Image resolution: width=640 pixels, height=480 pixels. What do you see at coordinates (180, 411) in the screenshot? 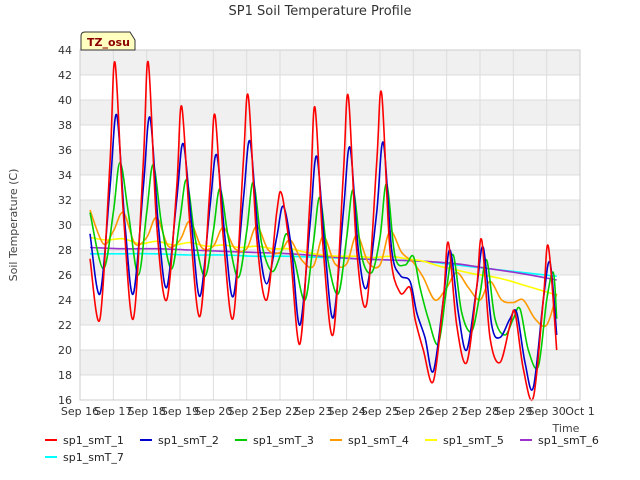
I see `x-tick-label: Sep 19` at bounding box center [180, 411].